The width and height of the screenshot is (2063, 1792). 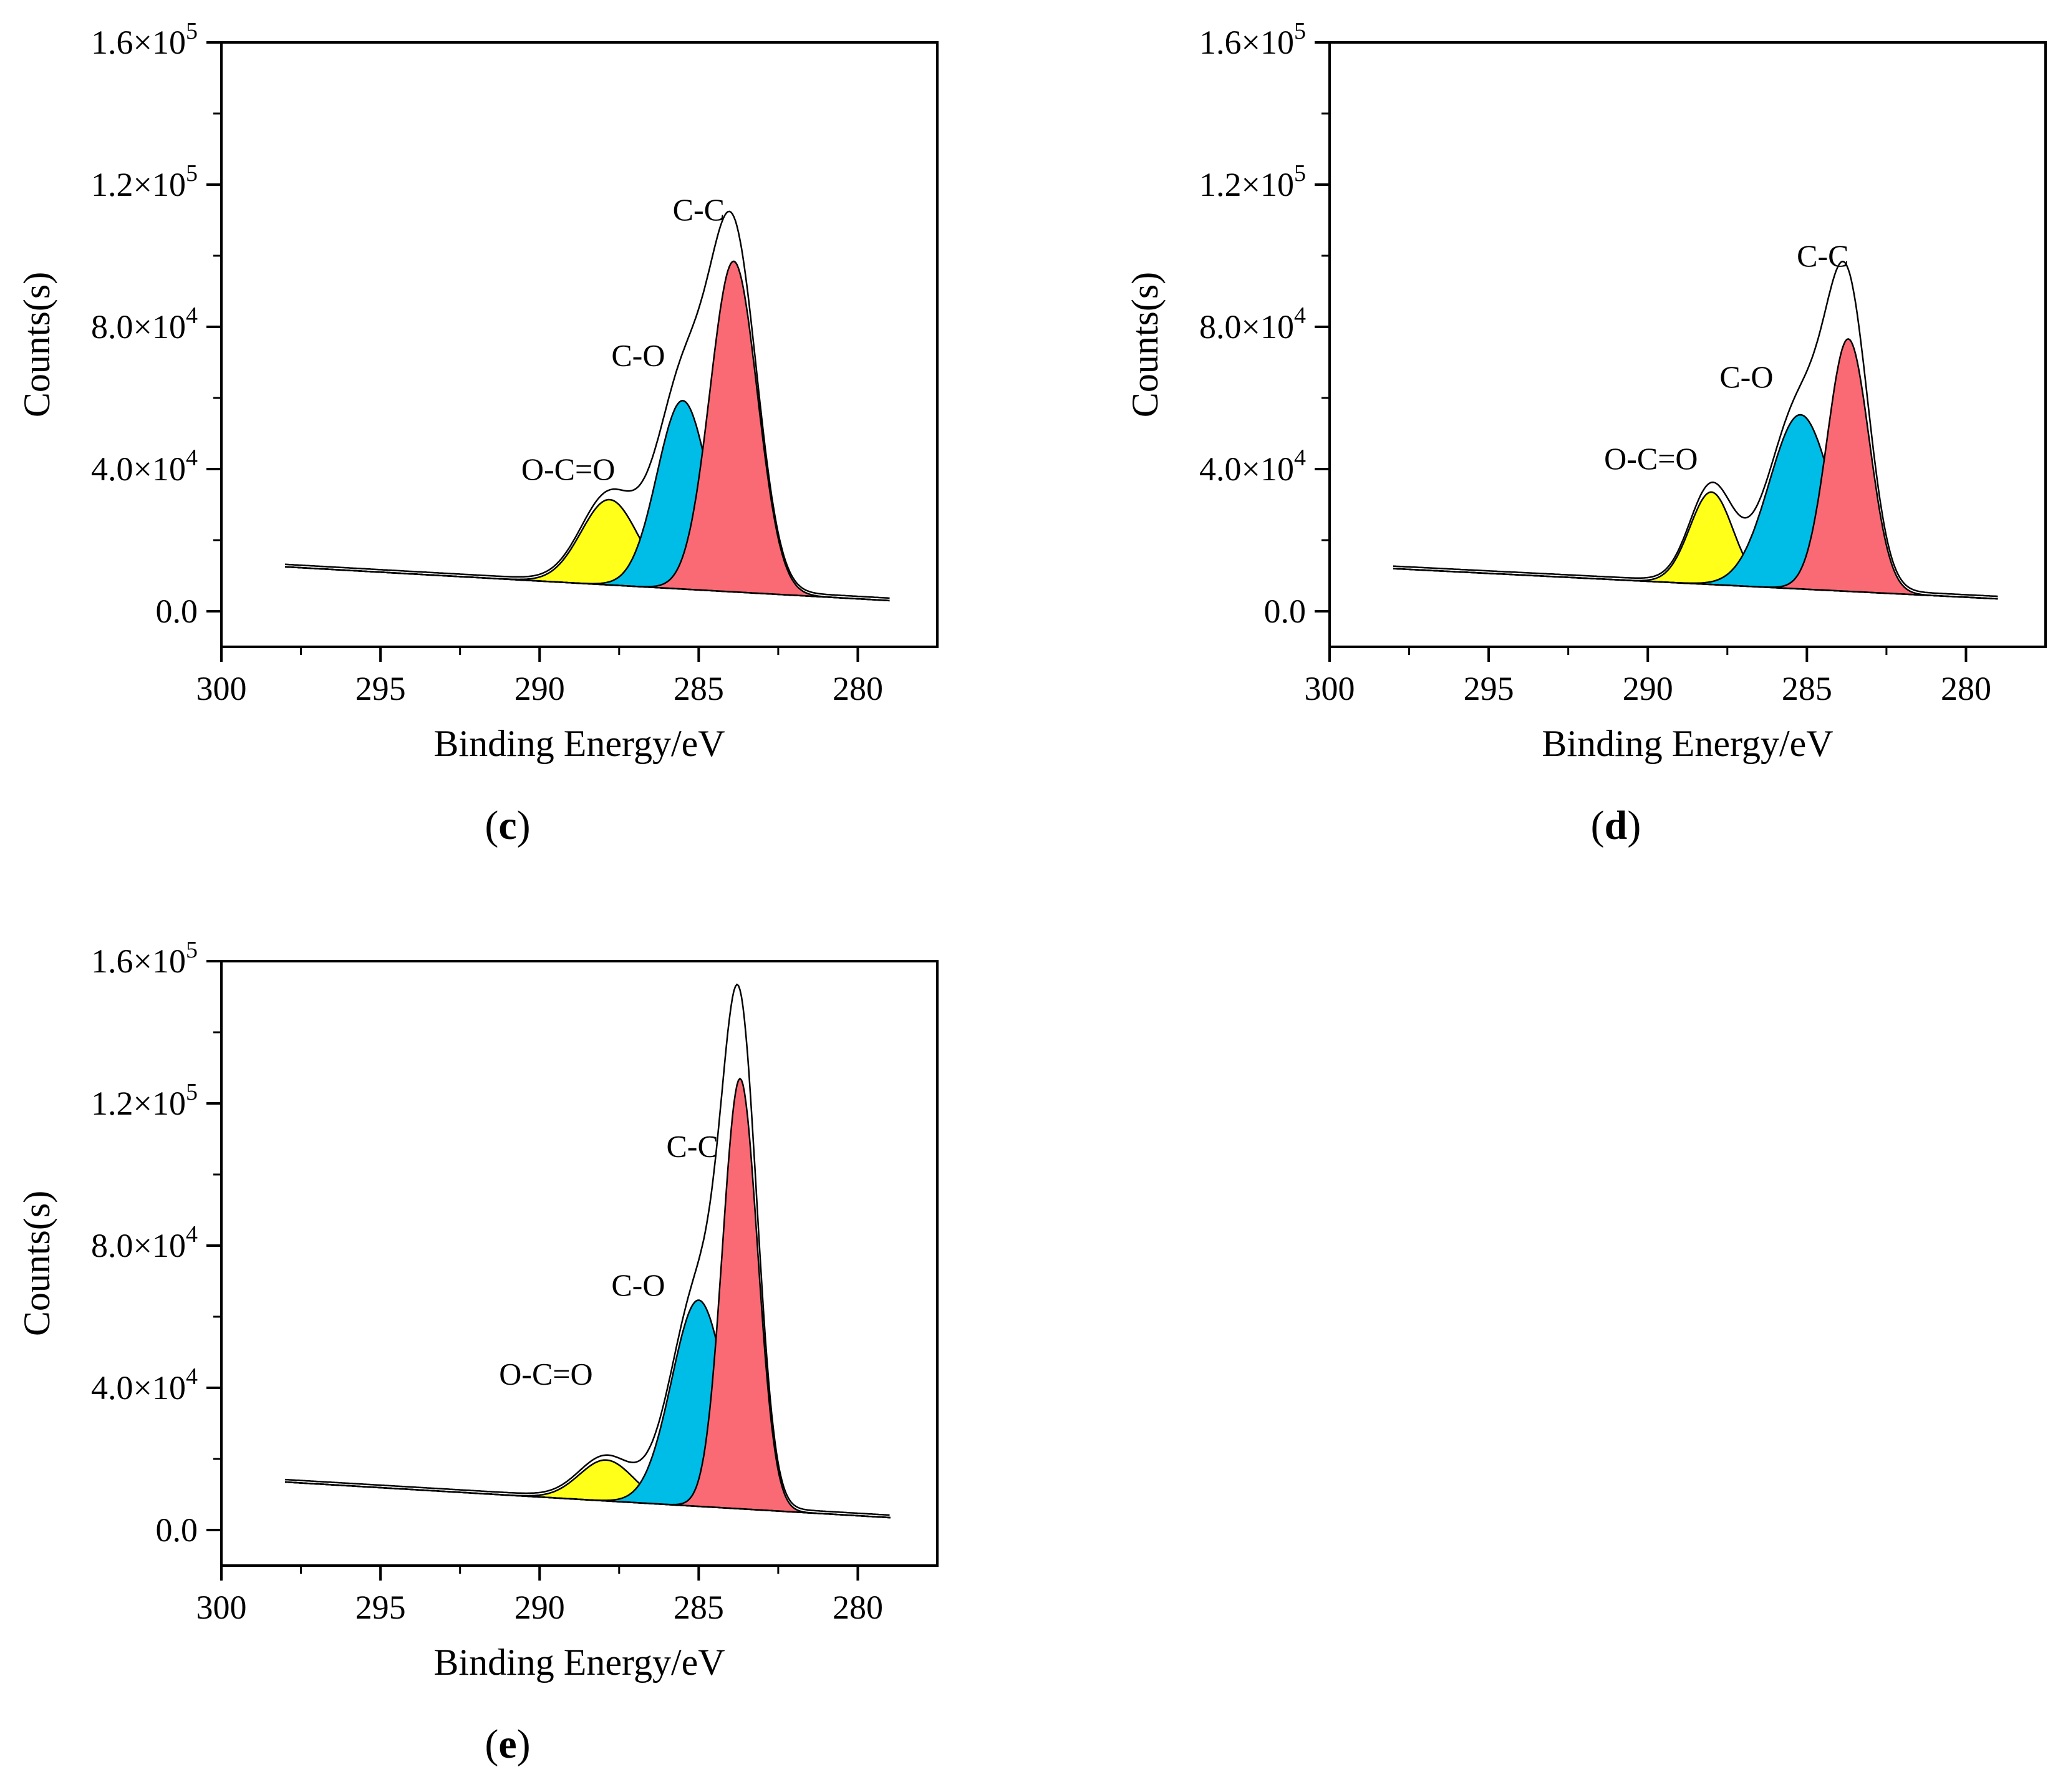 I want to click on peak-o-c-o-component, so click(x=587, y=1489).